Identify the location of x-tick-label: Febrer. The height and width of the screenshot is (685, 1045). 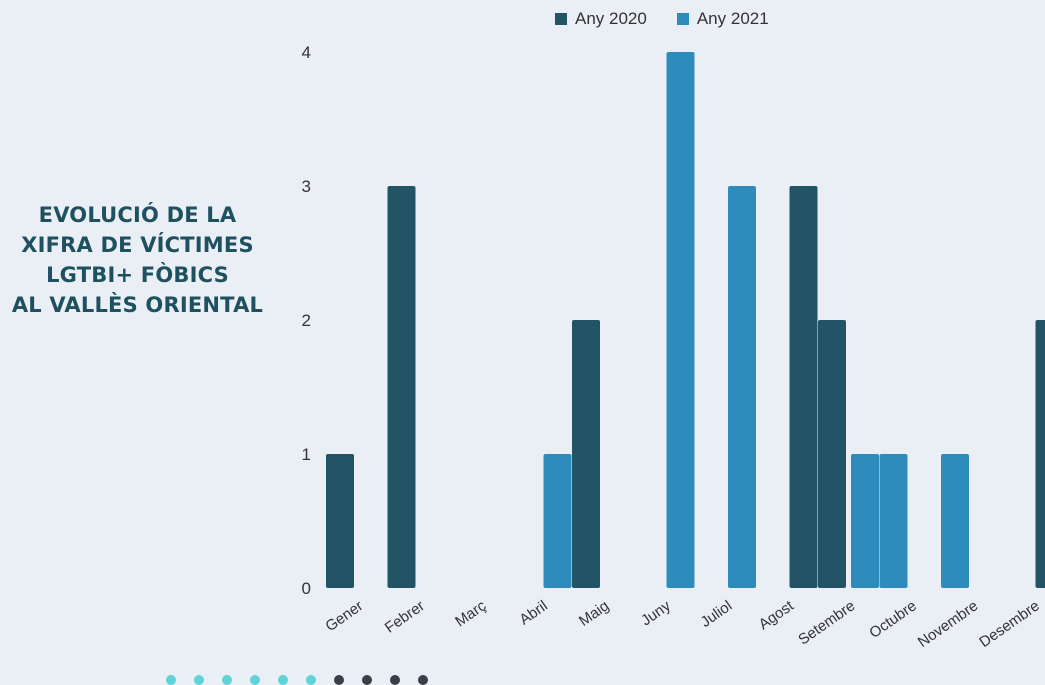
(405, 616).